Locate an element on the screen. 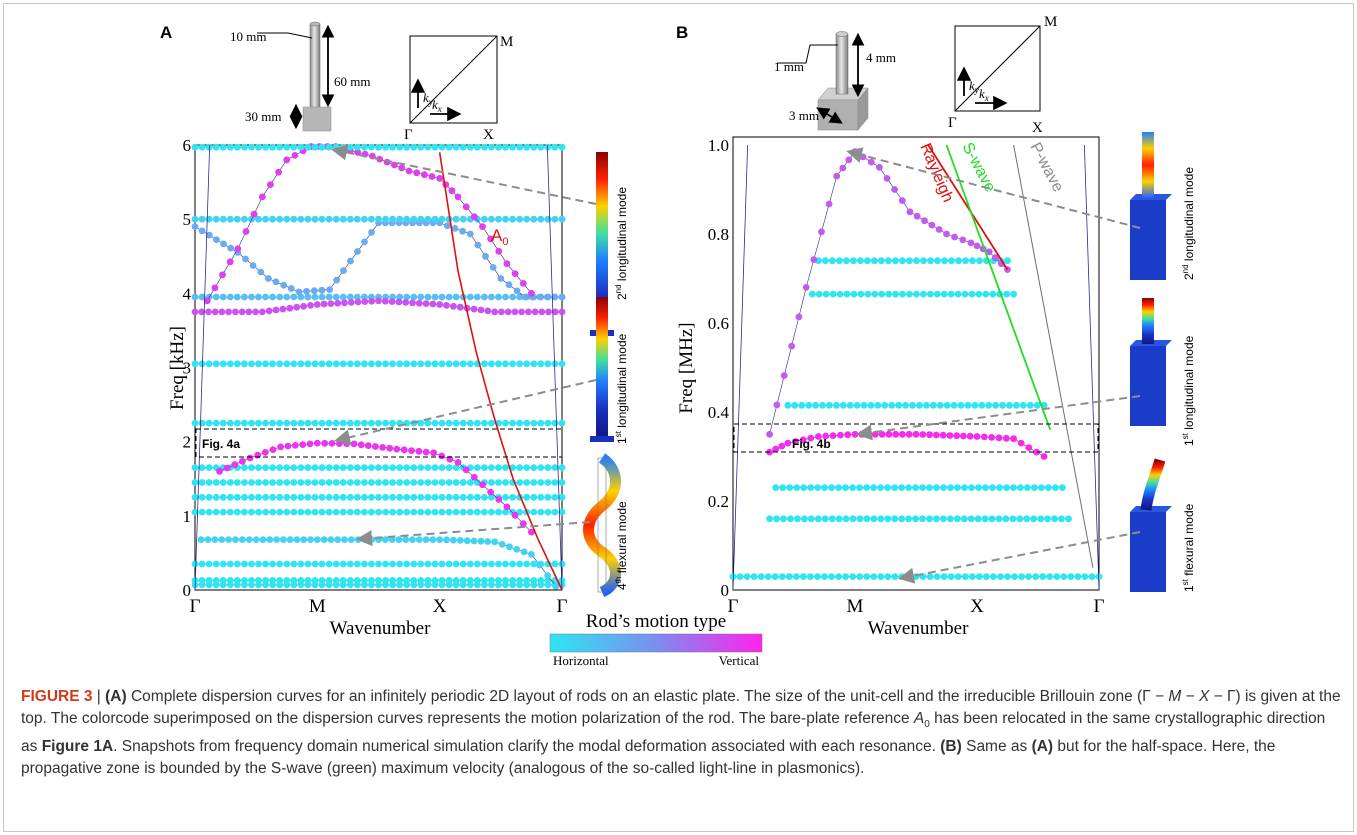 The image size is (1357, 835). snapshot-a-4th-flex is located at coordinates (602, 525).